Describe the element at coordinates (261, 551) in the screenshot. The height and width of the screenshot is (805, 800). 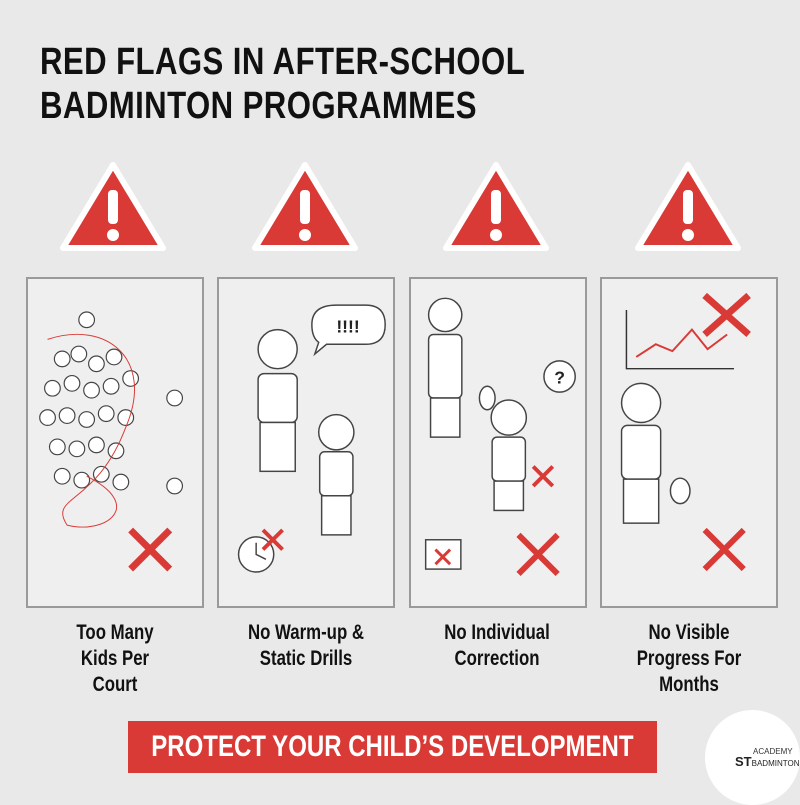
I see `clock-icon` at that location.